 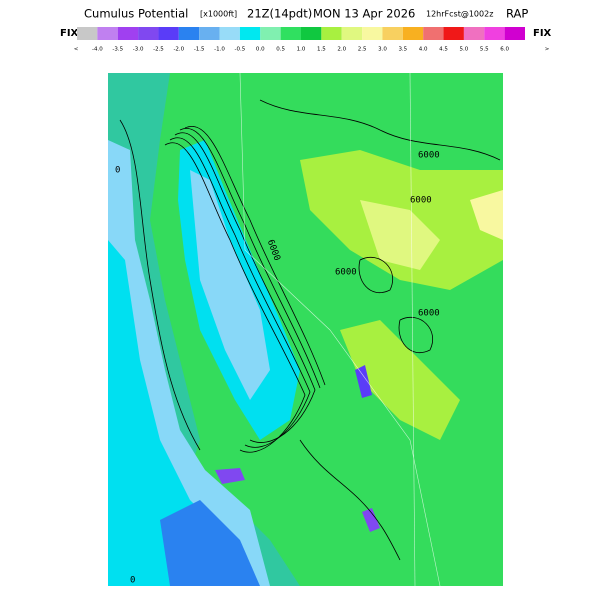 What do you see at coordinates (464, 50) in the screenshot?
I see `colorbar-tick-label: 5.0` at bounding box center [464, 50].